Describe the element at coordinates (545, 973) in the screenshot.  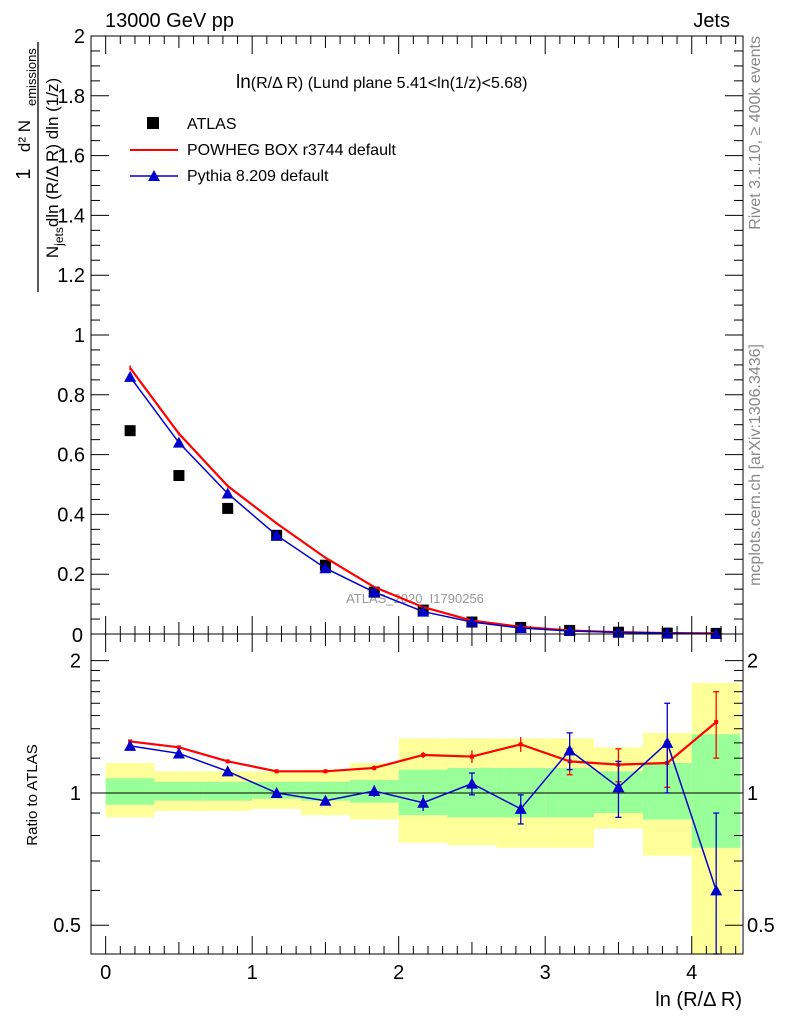
I see `x-tick-label: 3` at that location.